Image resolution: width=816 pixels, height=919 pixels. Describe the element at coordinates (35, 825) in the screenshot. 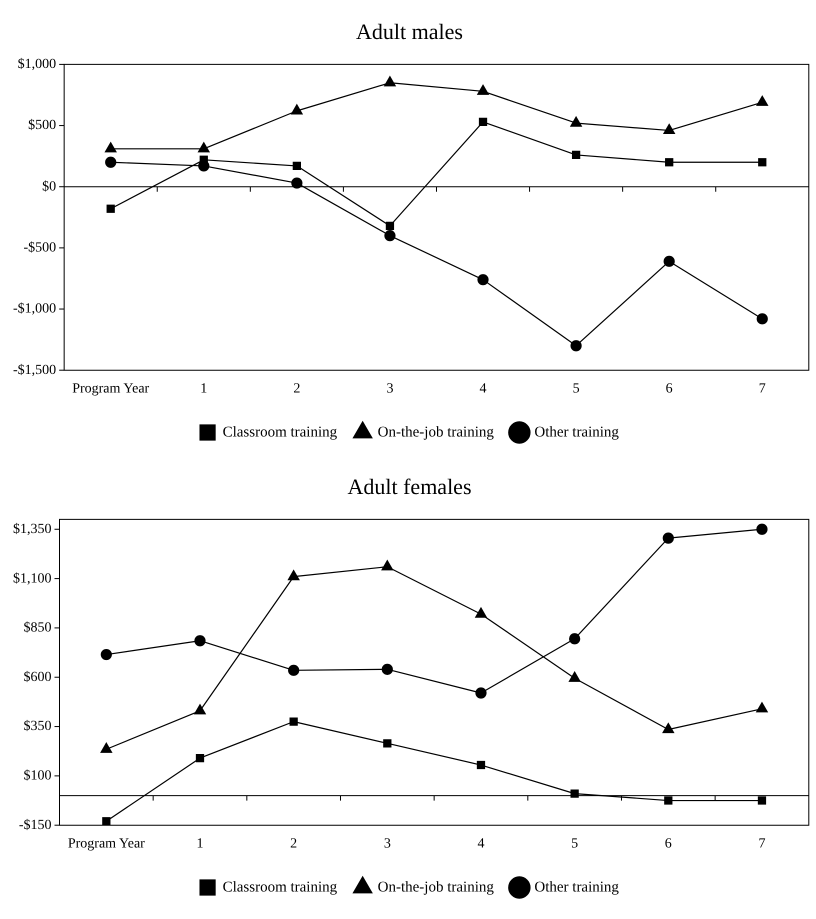

I see `y-tick-label: -$150` at that location.